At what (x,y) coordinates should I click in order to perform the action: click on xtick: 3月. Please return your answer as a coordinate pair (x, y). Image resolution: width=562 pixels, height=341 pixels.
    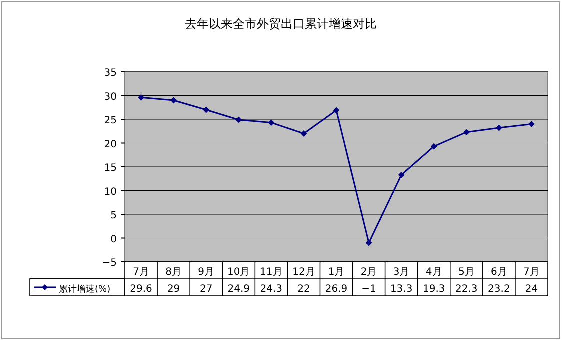
    Looking at the image, I should click on (401, 272).